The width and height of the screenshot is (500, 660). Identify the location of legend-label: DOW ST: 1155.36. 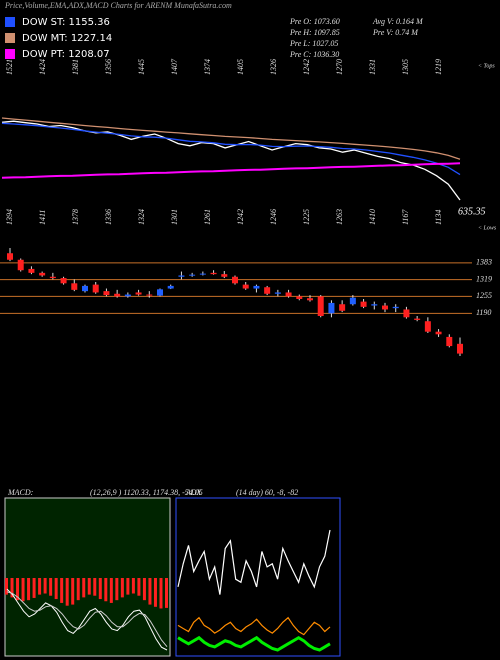
(66, 22).